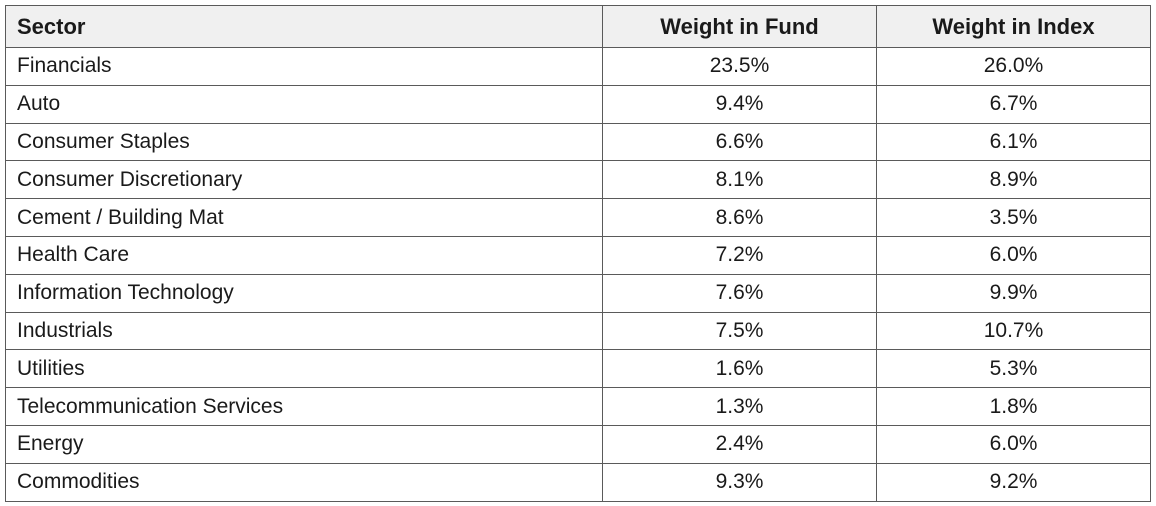 This screenshot has width=1156, height=506. I want to click on table-row: Energy 2.4% 6.0%, so click(578, 444).